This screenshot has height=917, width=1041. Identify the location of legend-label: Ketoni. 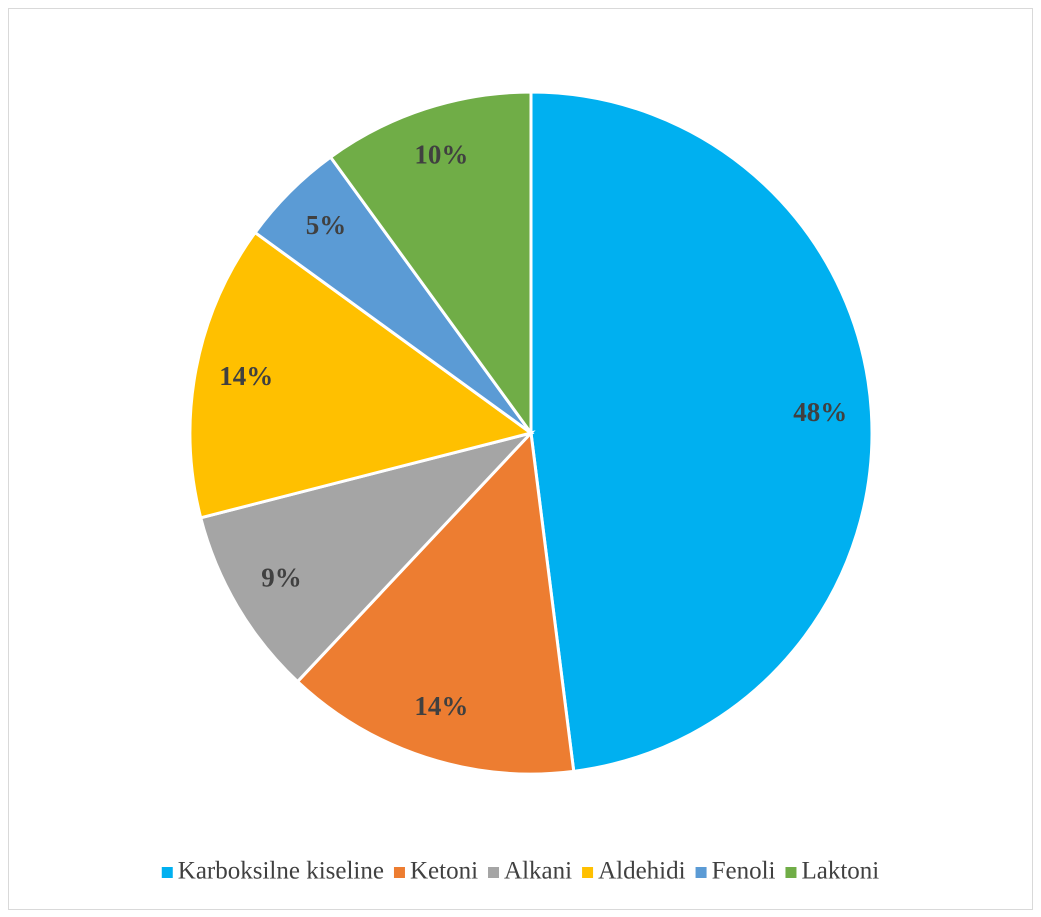
(444, 871).